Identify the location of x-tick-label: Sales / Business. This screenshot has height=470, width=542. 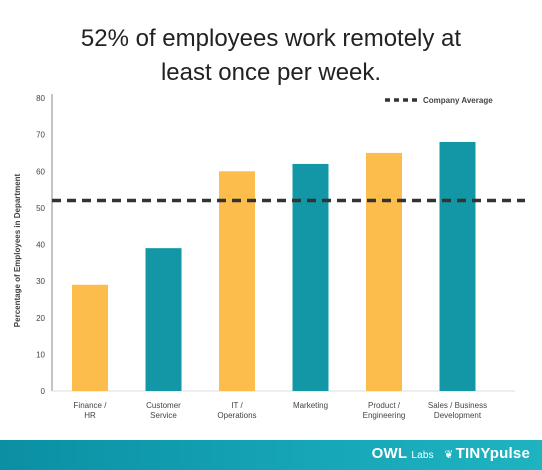
(457, 405).